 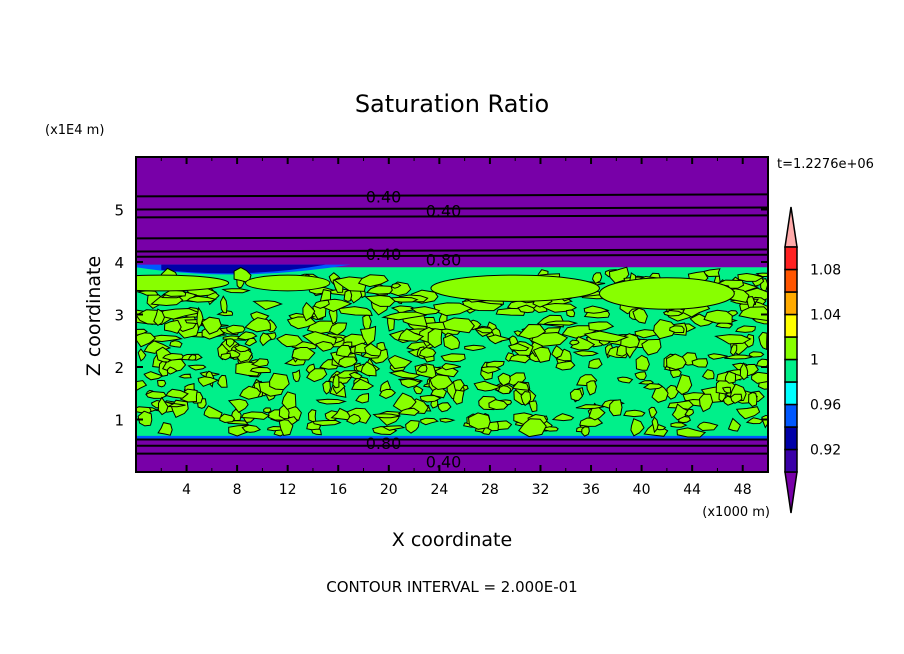 I want to click on contour-label: 0.80, so click(x=384, y=443).